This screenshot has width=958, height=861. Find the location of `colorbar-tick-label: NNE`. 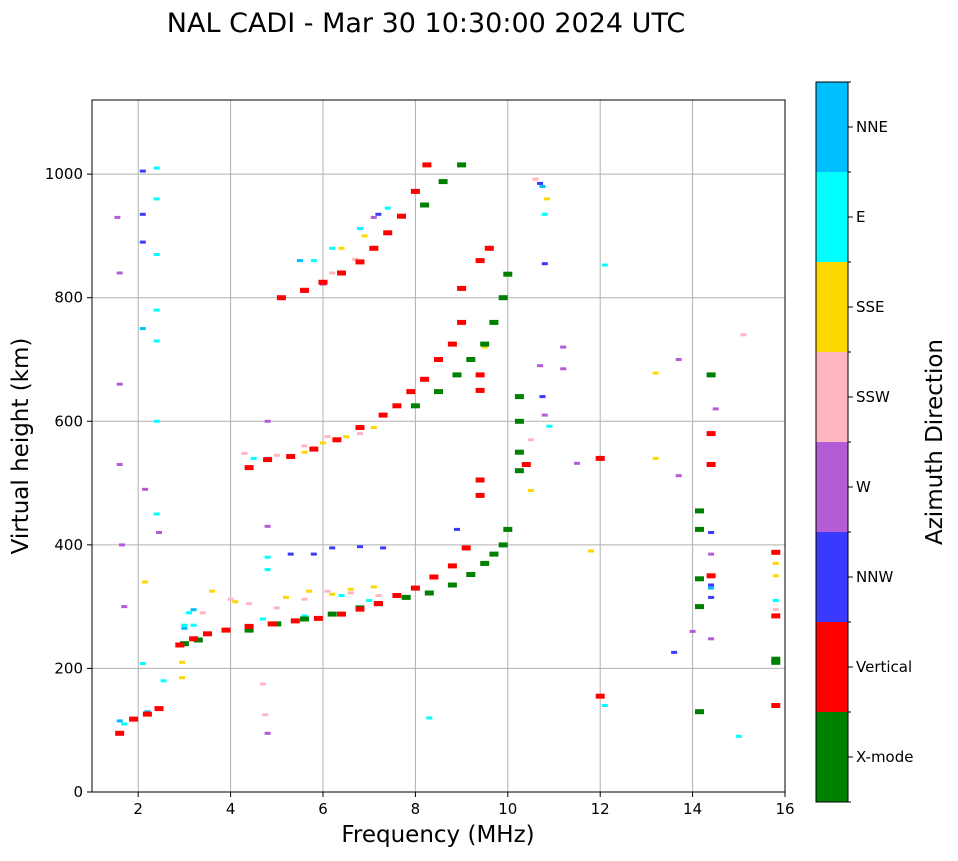

colorbar-tick-label: NNE is located at coordinates (872, 127).